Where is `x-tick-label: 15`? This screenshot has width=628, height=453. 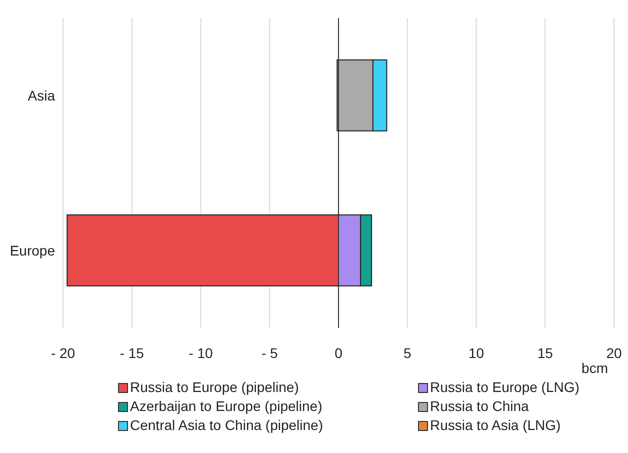
x-tick-label: 15 is located at coordinates (545, 352).